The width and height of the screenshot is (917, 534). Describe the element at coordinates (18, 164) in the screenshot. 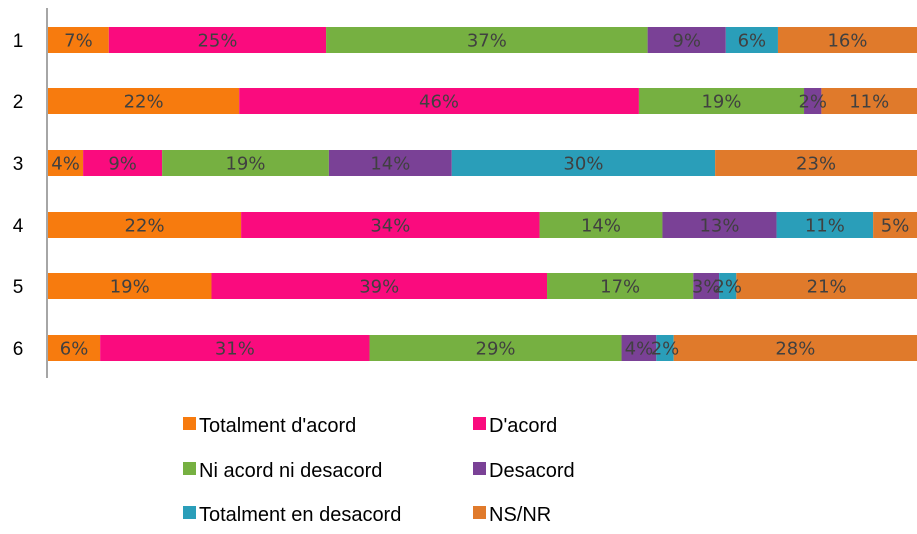

I see `category-label-3: 3` at that location.